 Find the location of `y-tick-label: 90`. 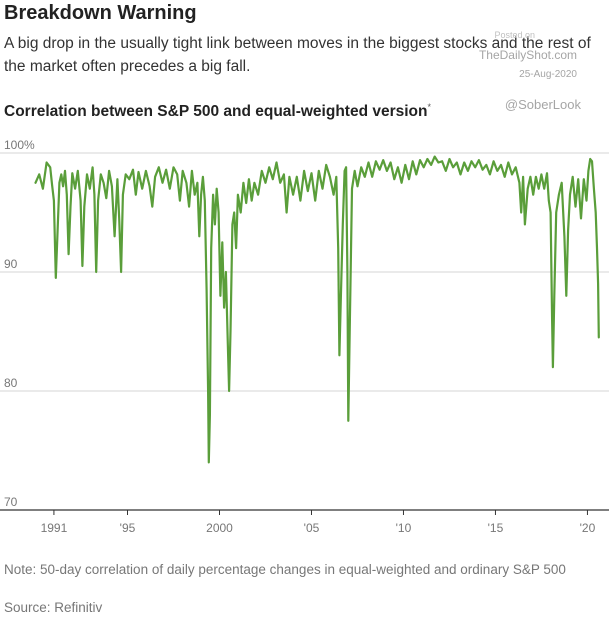

y-tick-label: 90 is located at coordinates (11, 264).